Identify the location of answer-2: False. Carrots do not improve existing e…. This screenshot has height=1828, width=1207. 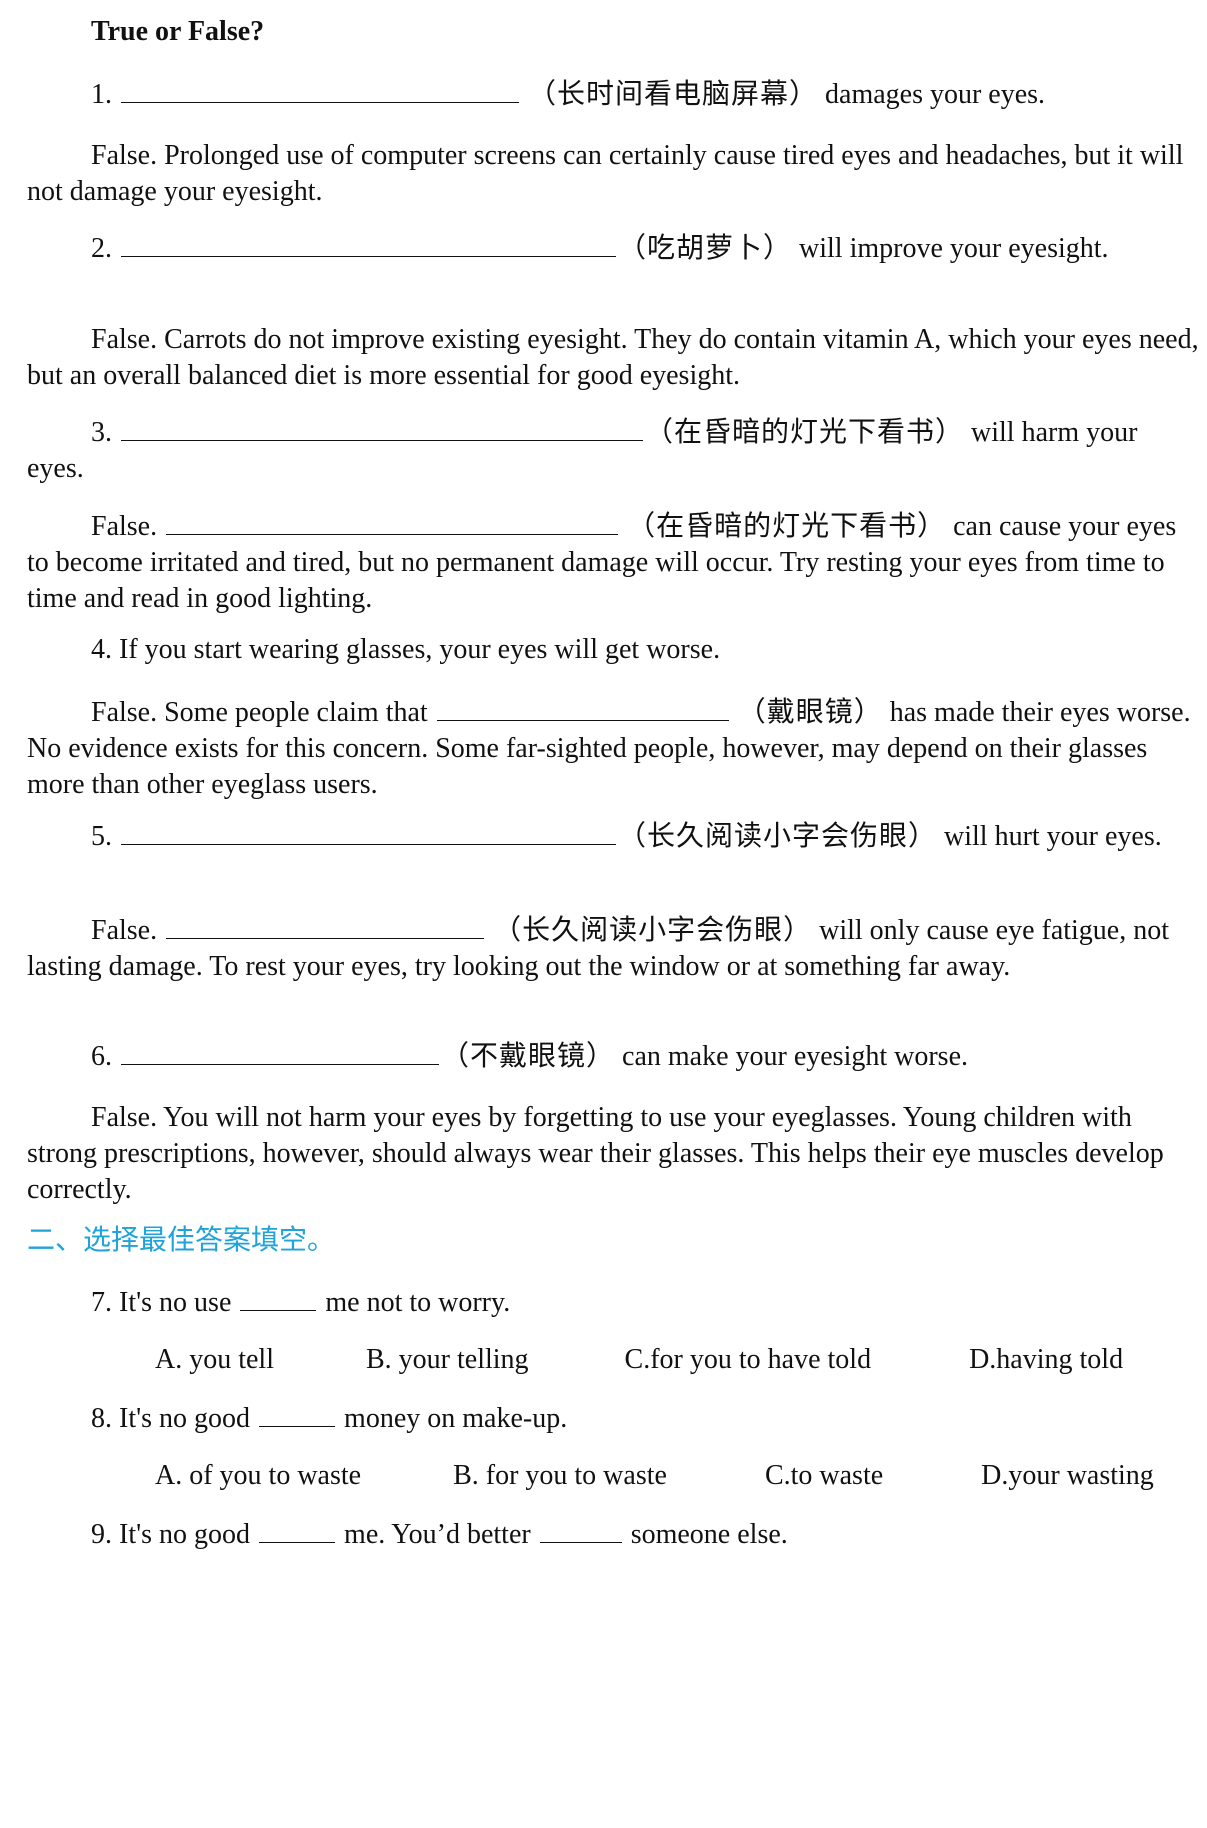
(613, 358).